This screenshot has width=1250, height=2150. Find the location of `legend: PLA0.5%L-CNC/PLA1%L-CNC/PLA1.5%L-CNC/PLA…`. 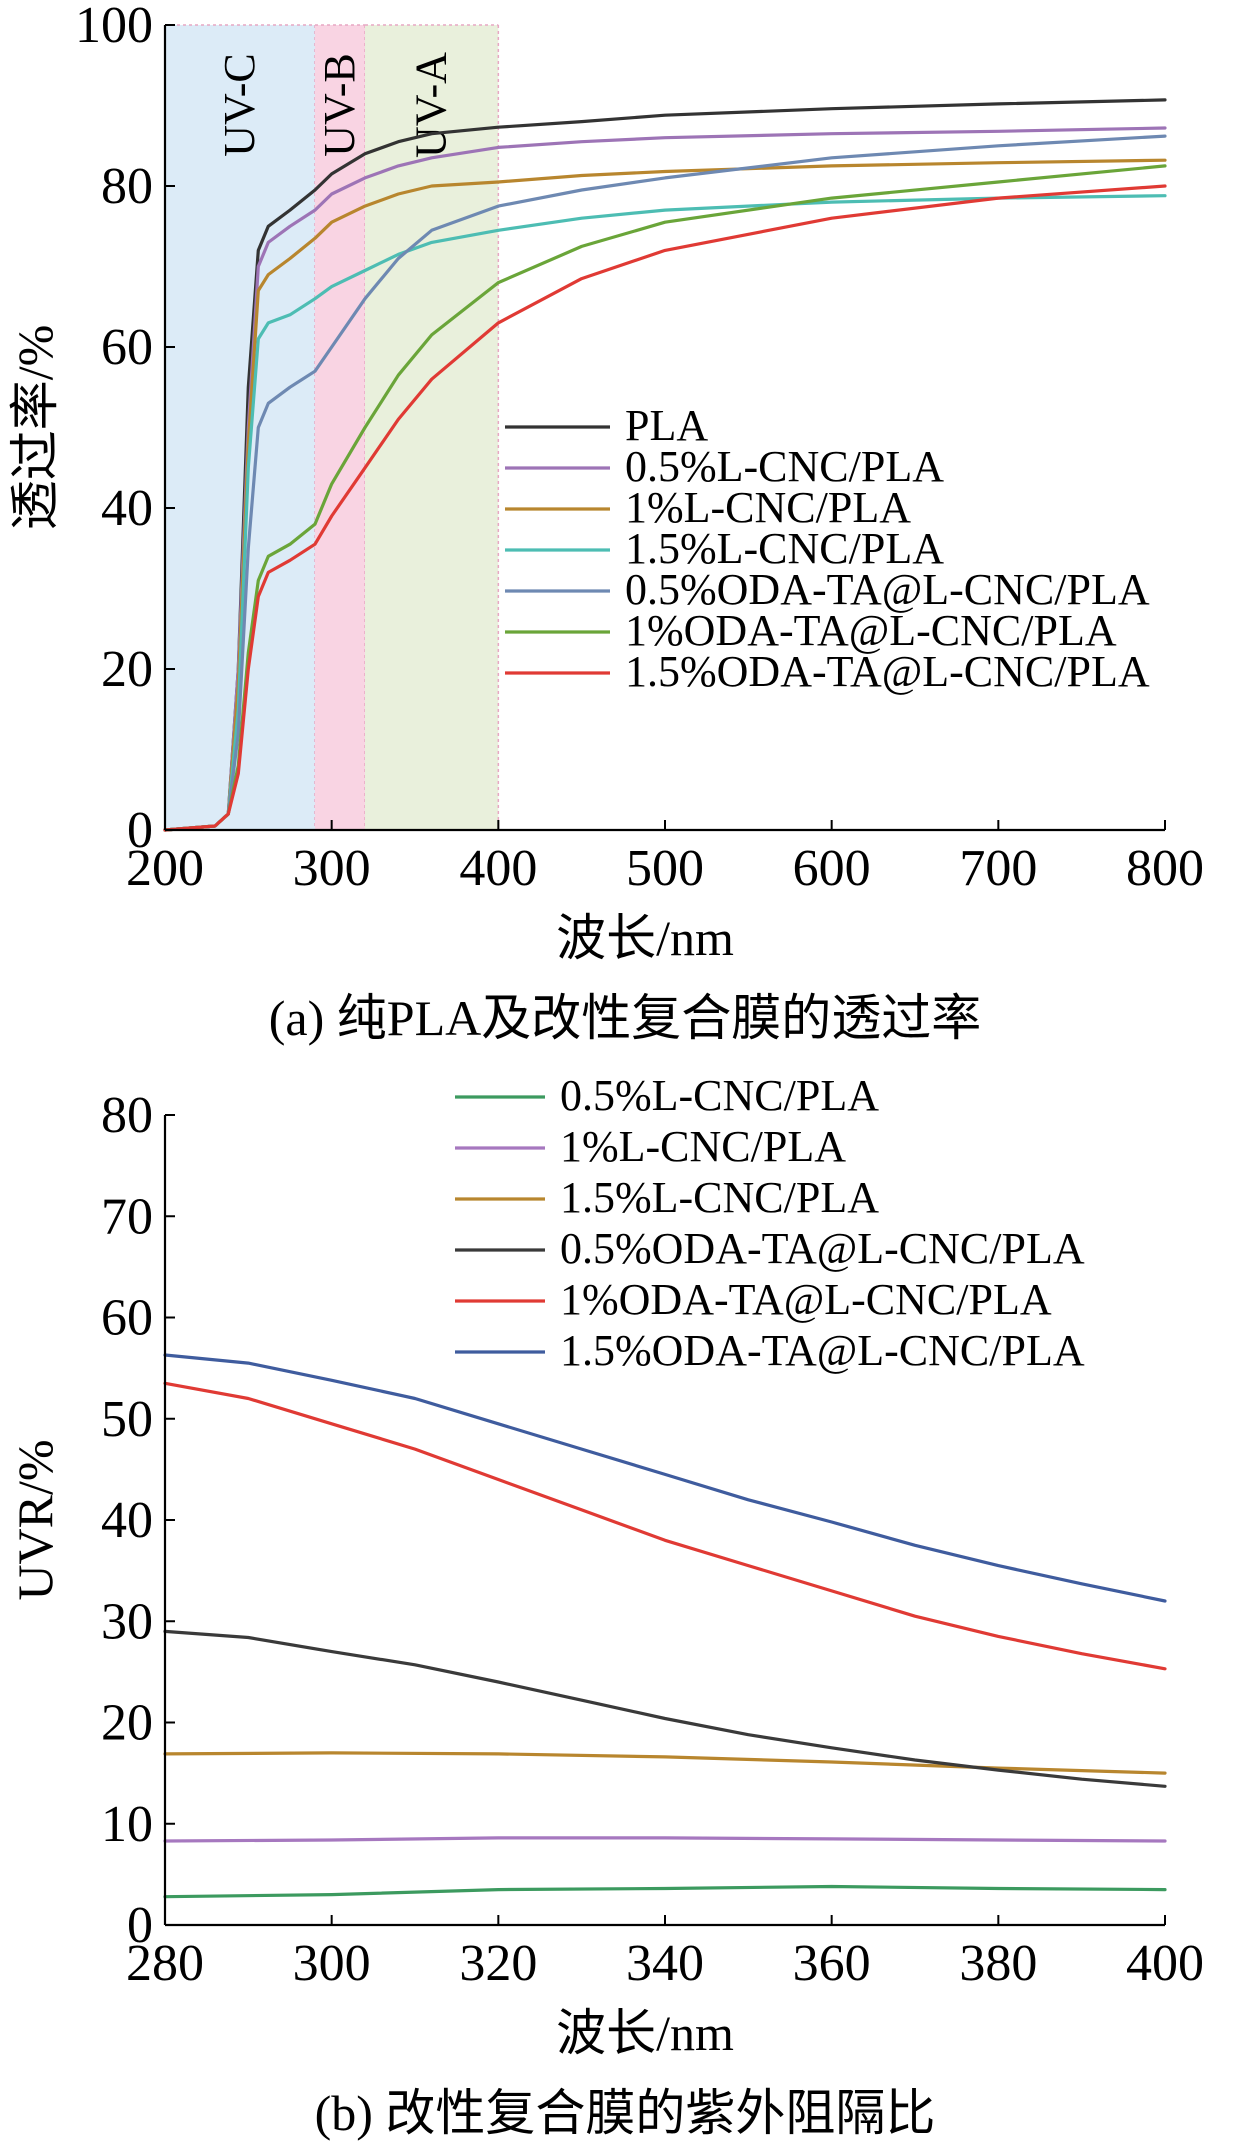

legend: PLA0.5%L-CNC/PLA1%L-CNC/PLA1.5%L-CNC/PLA… is located at coordinates (827, 548).